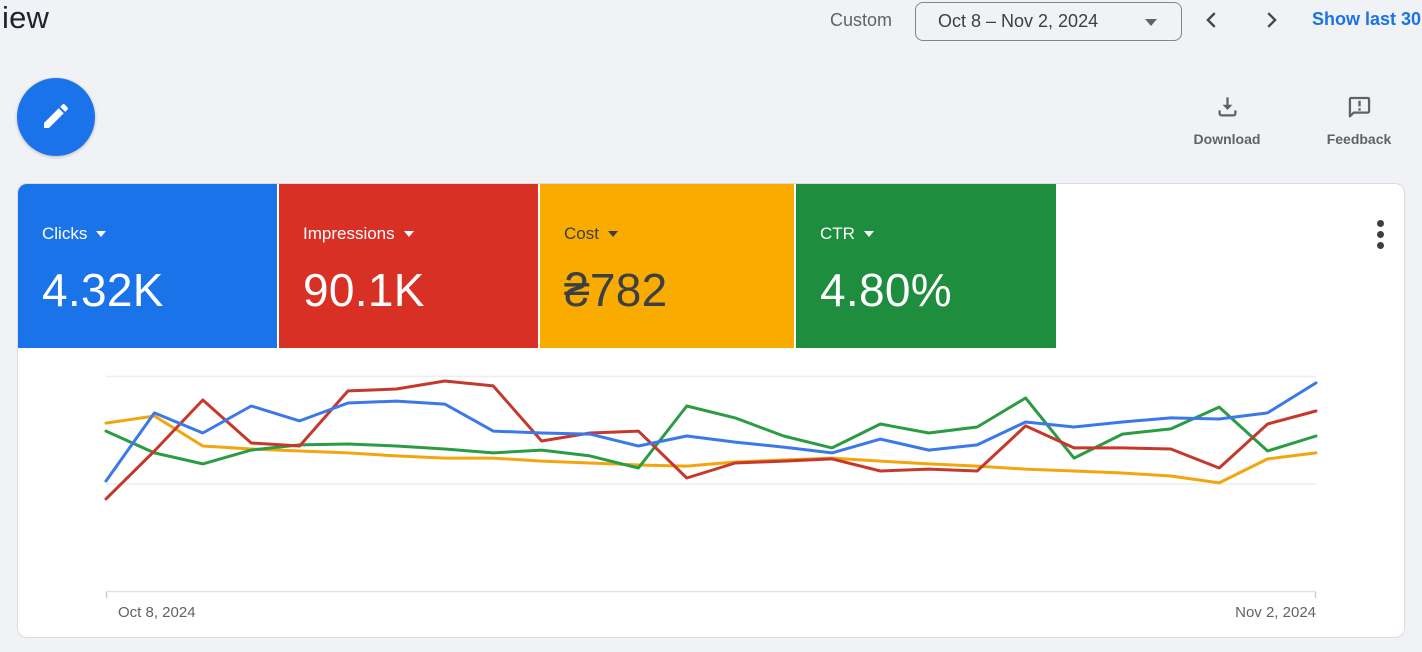  I want to click on edit-button, so click(56, 117).